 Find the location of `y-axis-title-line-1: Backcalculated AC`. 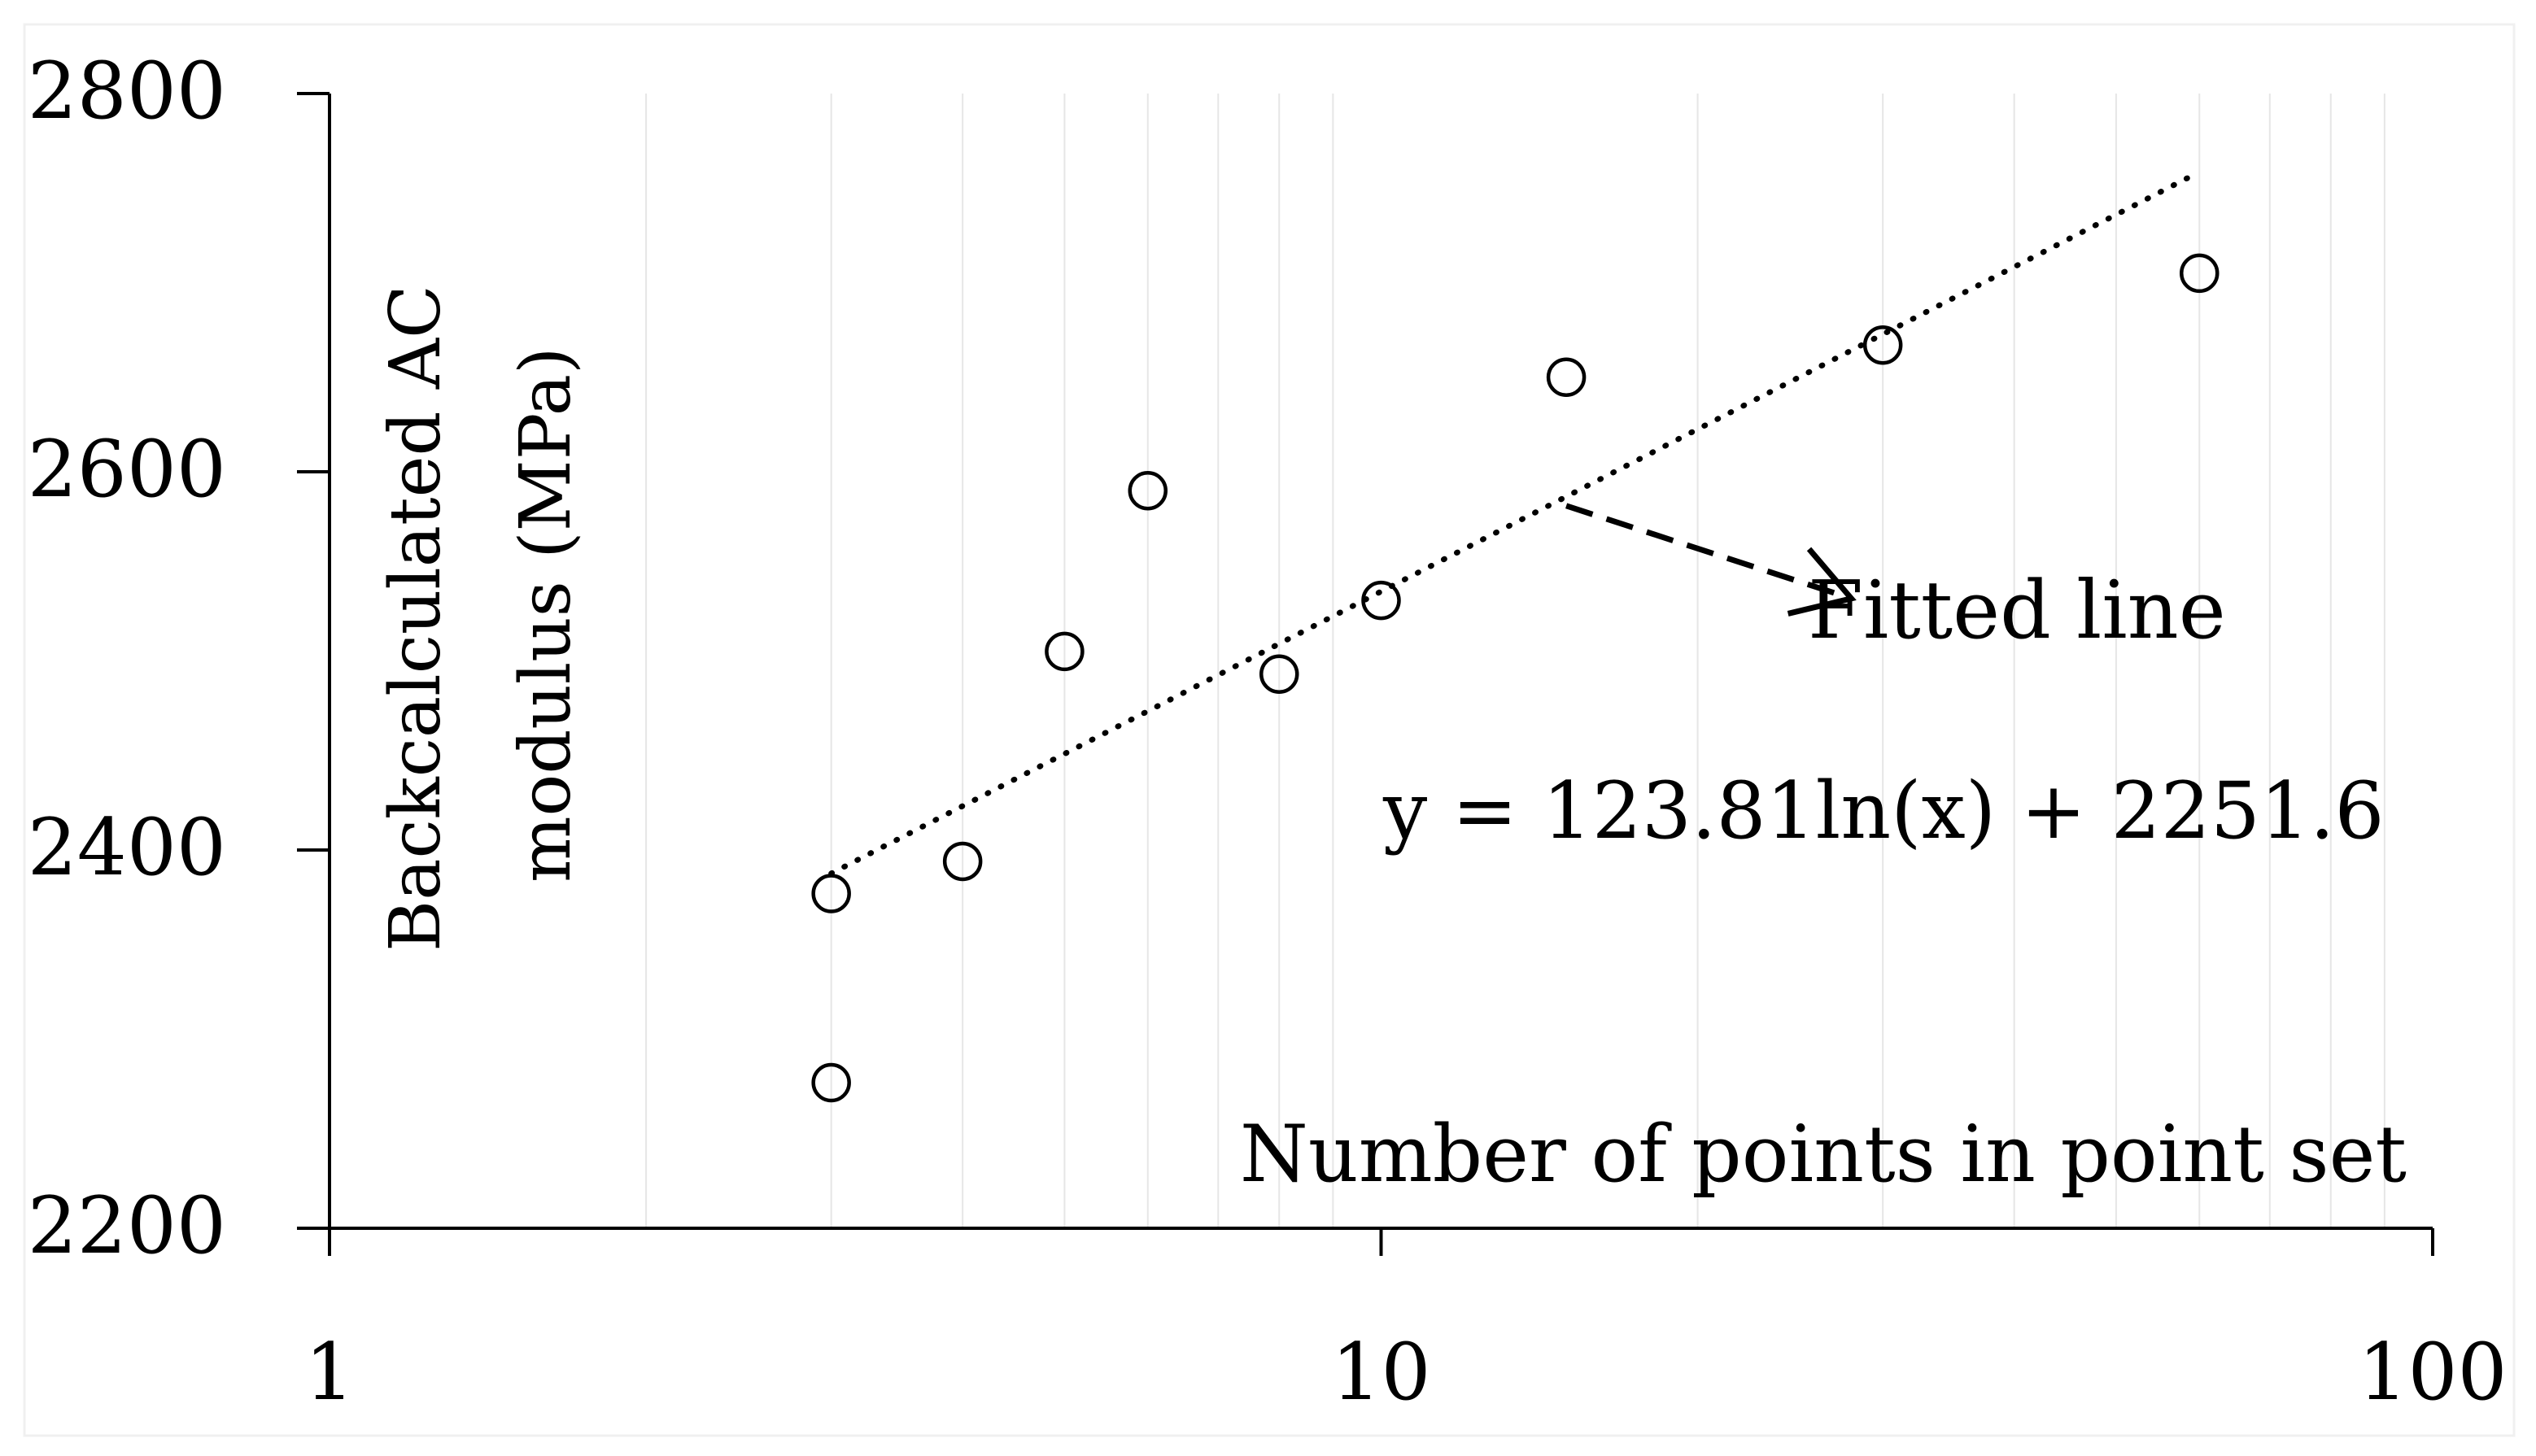

y-axis-title-line-1: Backcalculated AC is located at coordinates (415, 618).